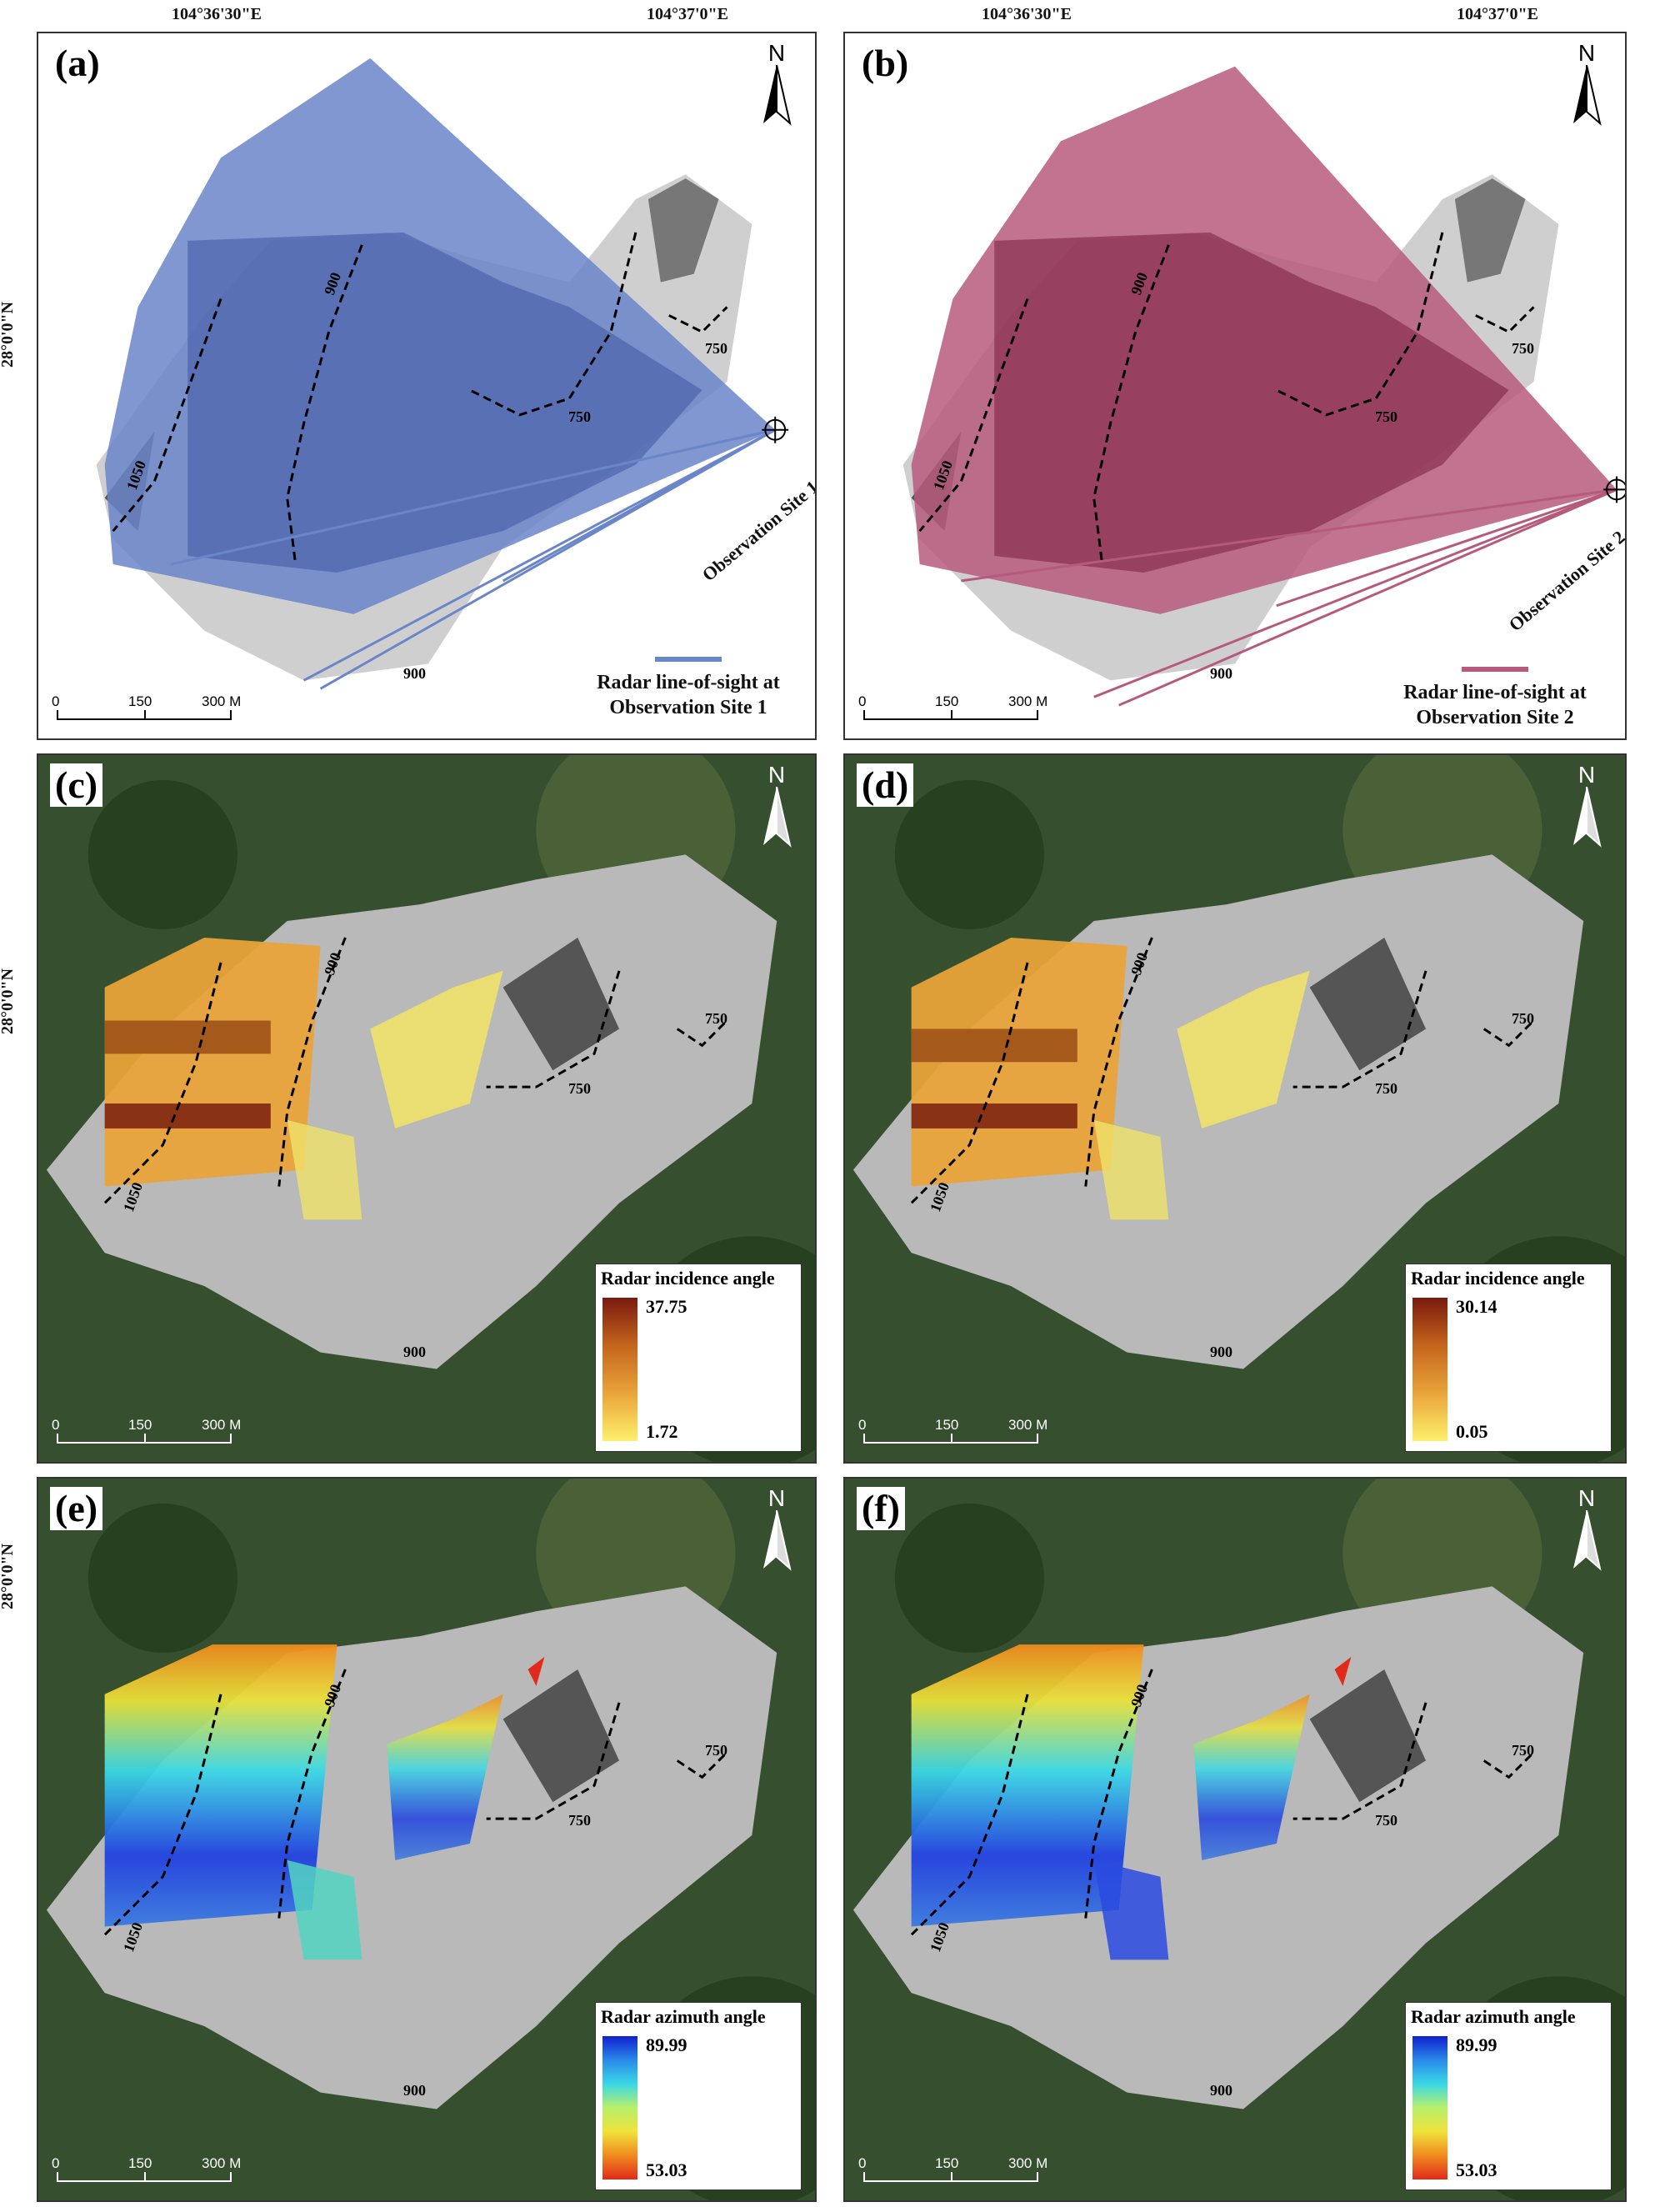 Image resolution: width=1665 pixels, height=2212 pixels. I want to click on panel-label-c: (c), so click(76, 785).